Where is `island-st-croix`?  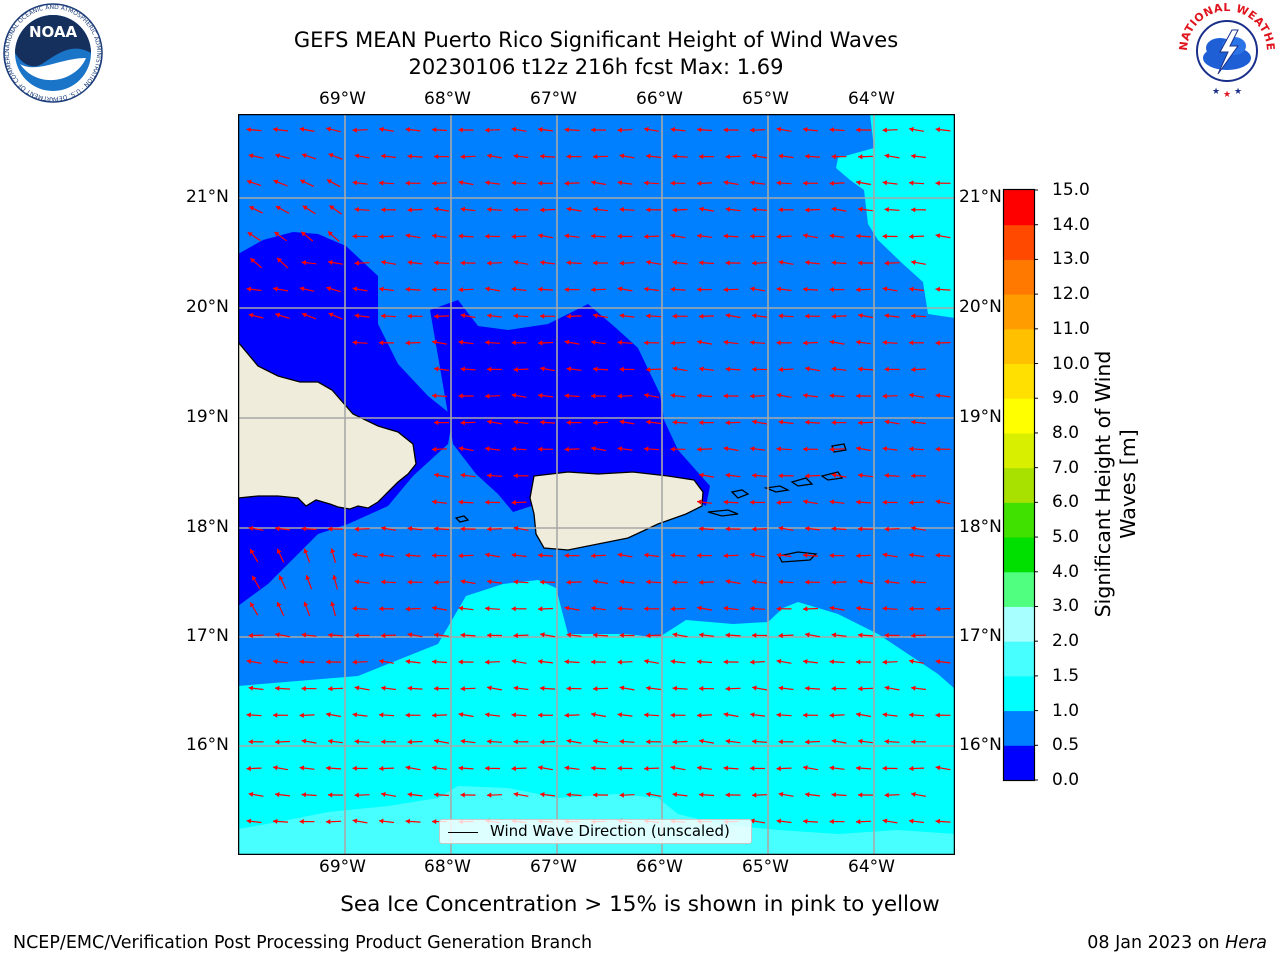 island-st-croix is located at coordinates (798, 557).